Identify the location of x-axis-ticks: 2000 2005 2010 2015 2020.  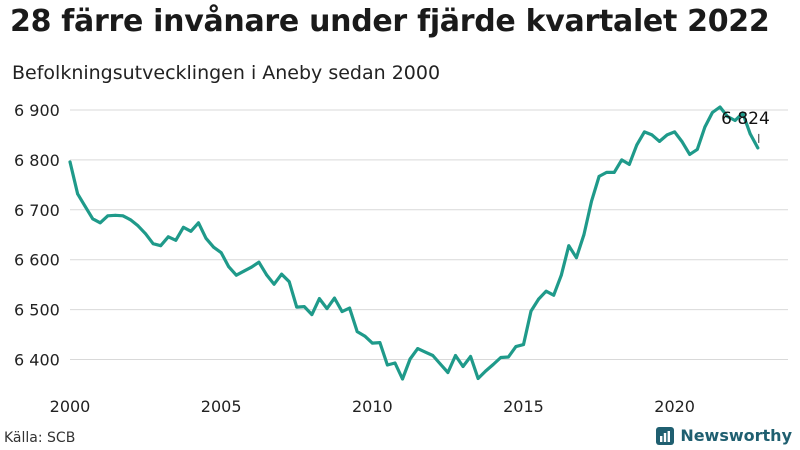
(372, 406).